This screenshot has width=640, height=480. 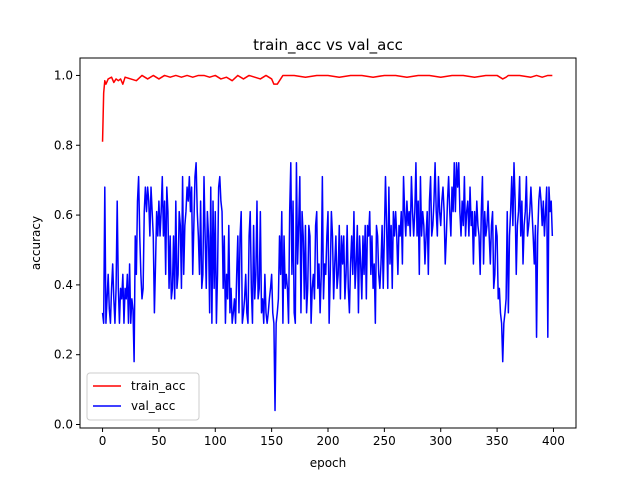 What do you see at coordinates (158, 441) in the screenshot?
I see `x-tick-label: 50` at bounding box center [158, 441].